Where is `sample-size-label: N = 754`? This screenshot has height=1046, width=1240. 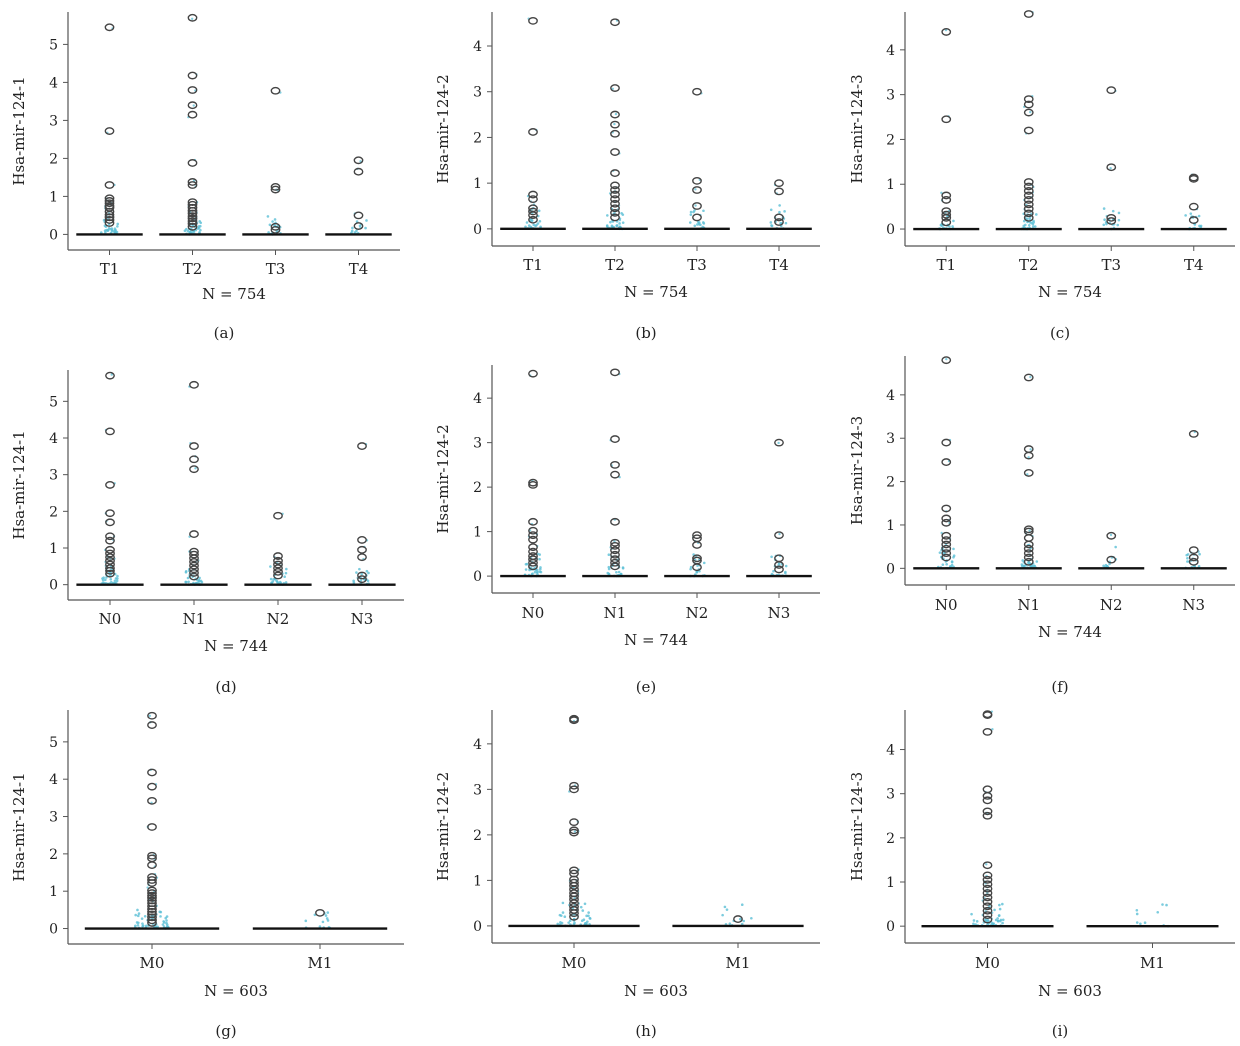
sample-size-label: N = 754 is located at coordinates (656, 292).